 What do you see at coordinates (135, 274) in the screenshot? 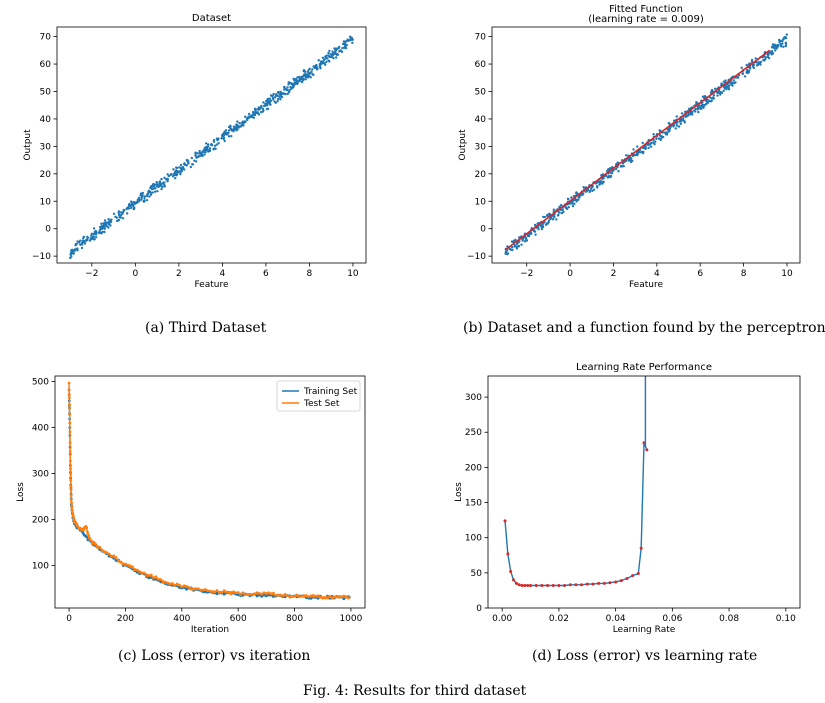
I see `x-tick-label: 0` at bounding box center [135, 274].